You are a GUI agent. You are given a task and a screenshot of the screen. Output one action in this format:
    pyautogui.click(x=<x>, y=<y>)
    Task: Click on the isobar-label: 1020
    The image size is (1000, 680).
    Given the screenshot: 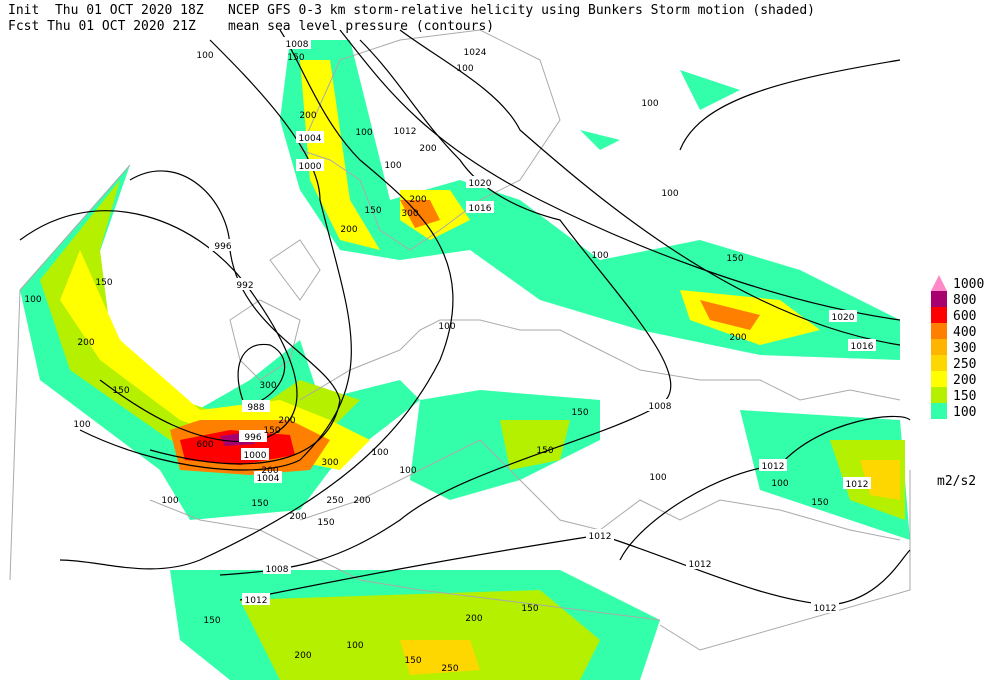 What is the action you would take?
    pyautogui.click(x=480, y=184)
    